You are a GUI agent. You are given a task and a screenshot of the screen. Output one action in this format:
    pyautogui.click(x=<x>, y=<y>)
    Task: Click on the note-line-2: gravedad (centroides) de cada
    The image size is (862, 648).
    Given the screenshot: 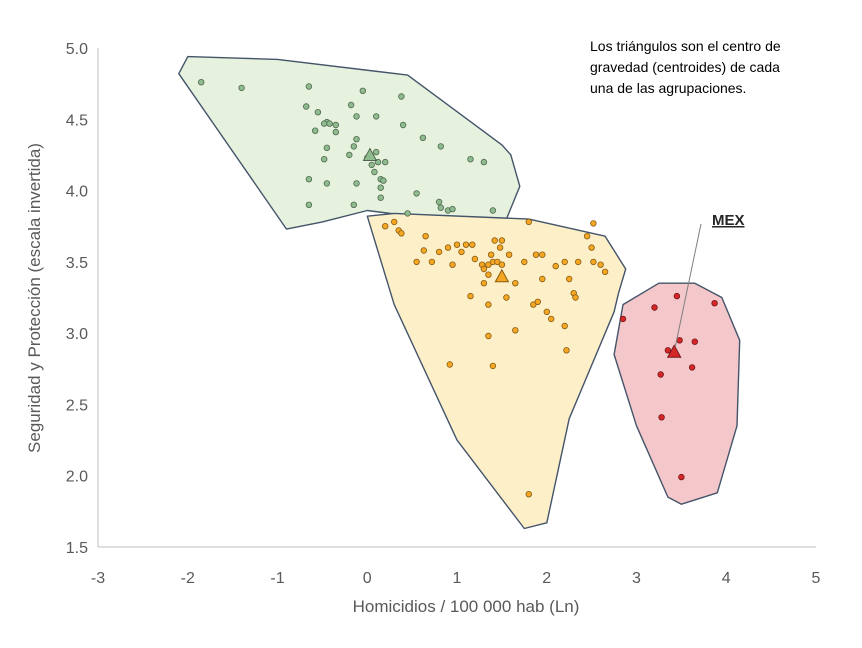 What is the action you would take?
    pyautogui.click(x=685, y=67)
    